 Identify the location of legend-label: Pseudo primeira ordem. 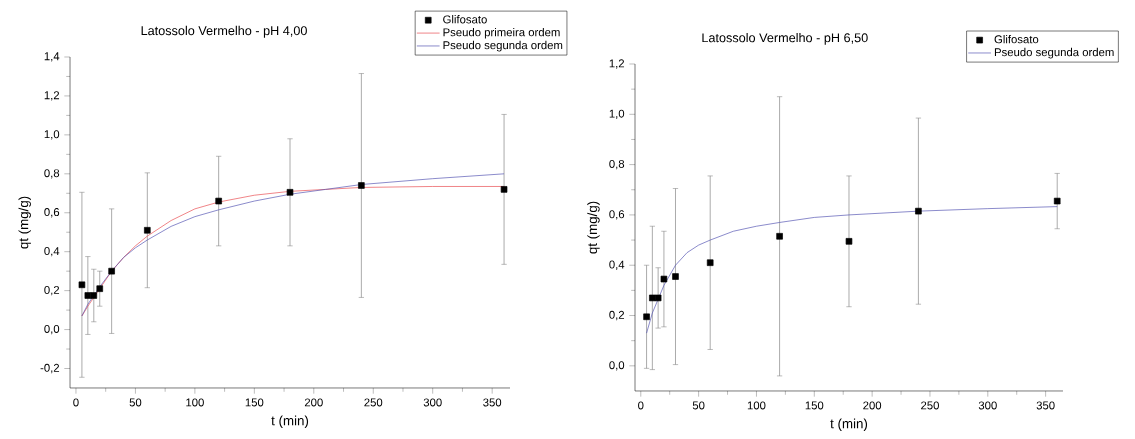
(501, 33).